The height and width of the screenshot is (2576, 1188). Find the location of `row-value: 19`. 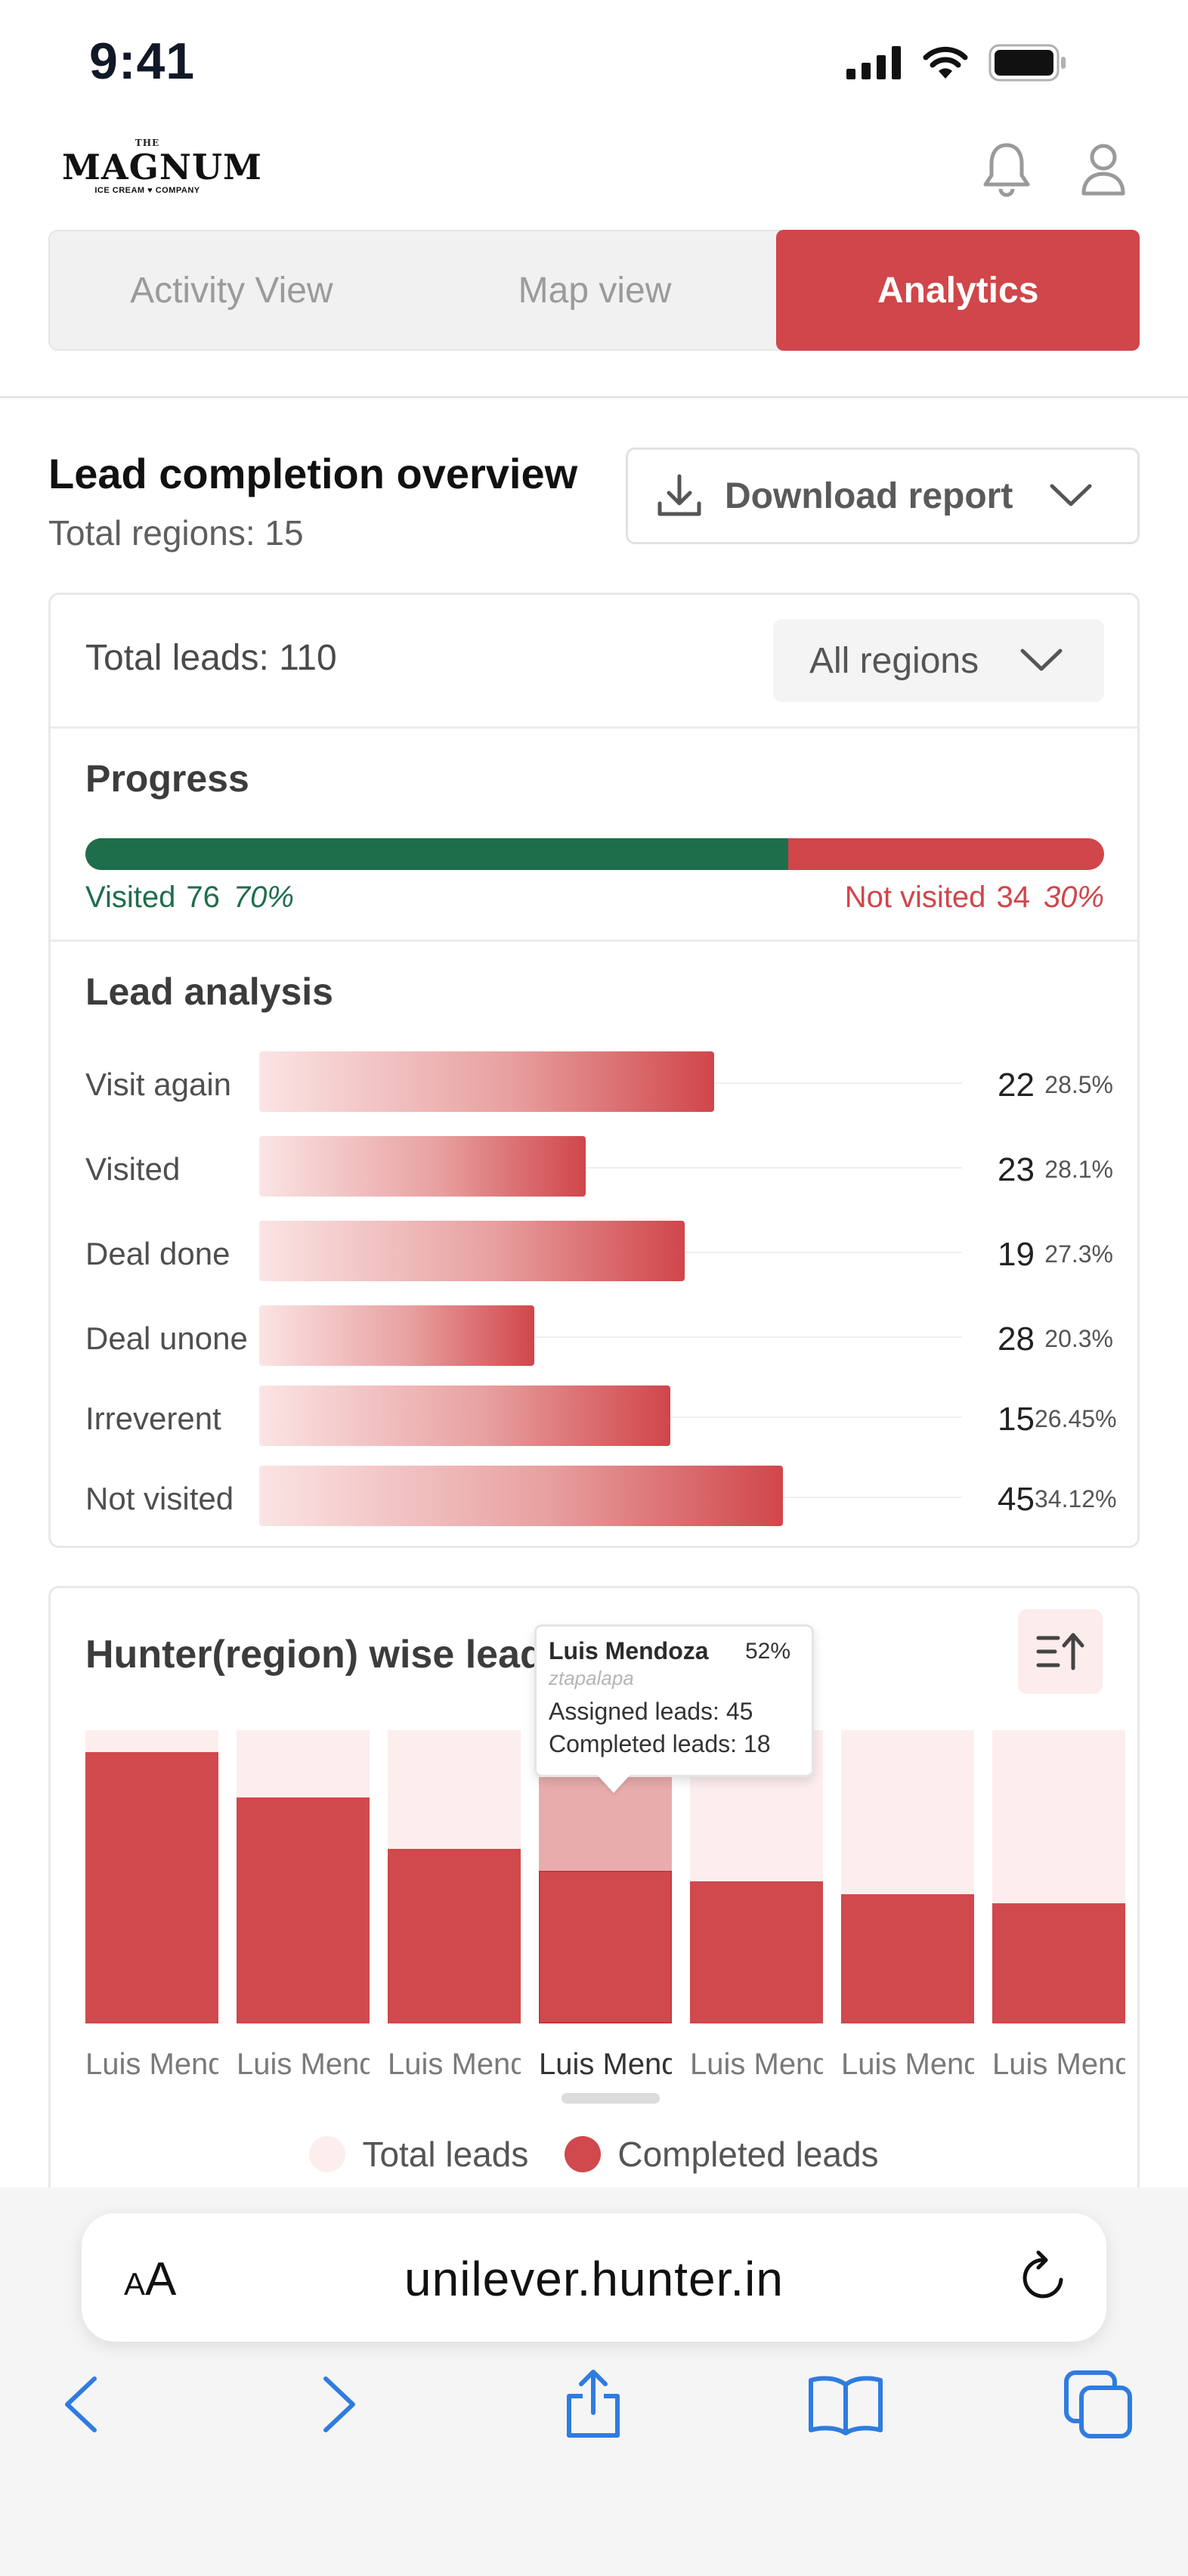

row-value: 19 is located at coordinates (1017, 1254).